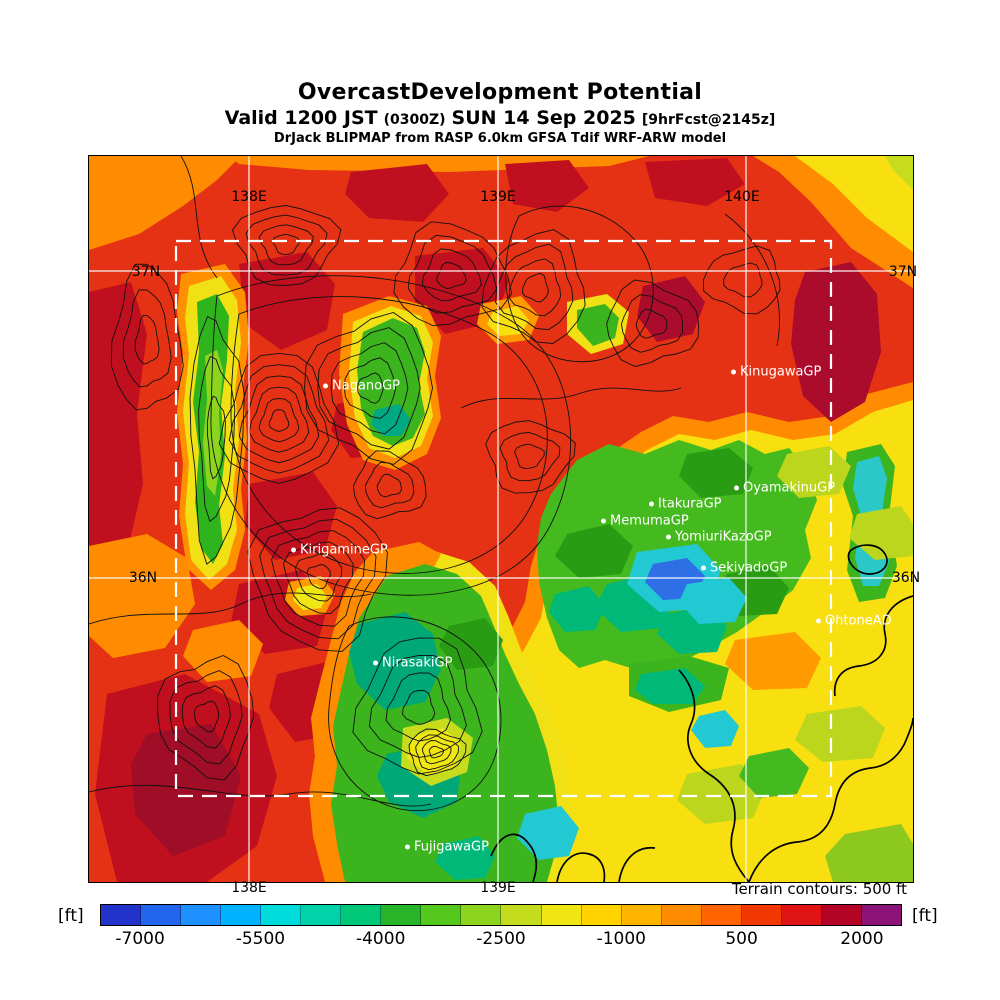  Describe the element at coordinates (380, 939) in the screenshot. I see `colorbar-tick-label: -4000` at that location.